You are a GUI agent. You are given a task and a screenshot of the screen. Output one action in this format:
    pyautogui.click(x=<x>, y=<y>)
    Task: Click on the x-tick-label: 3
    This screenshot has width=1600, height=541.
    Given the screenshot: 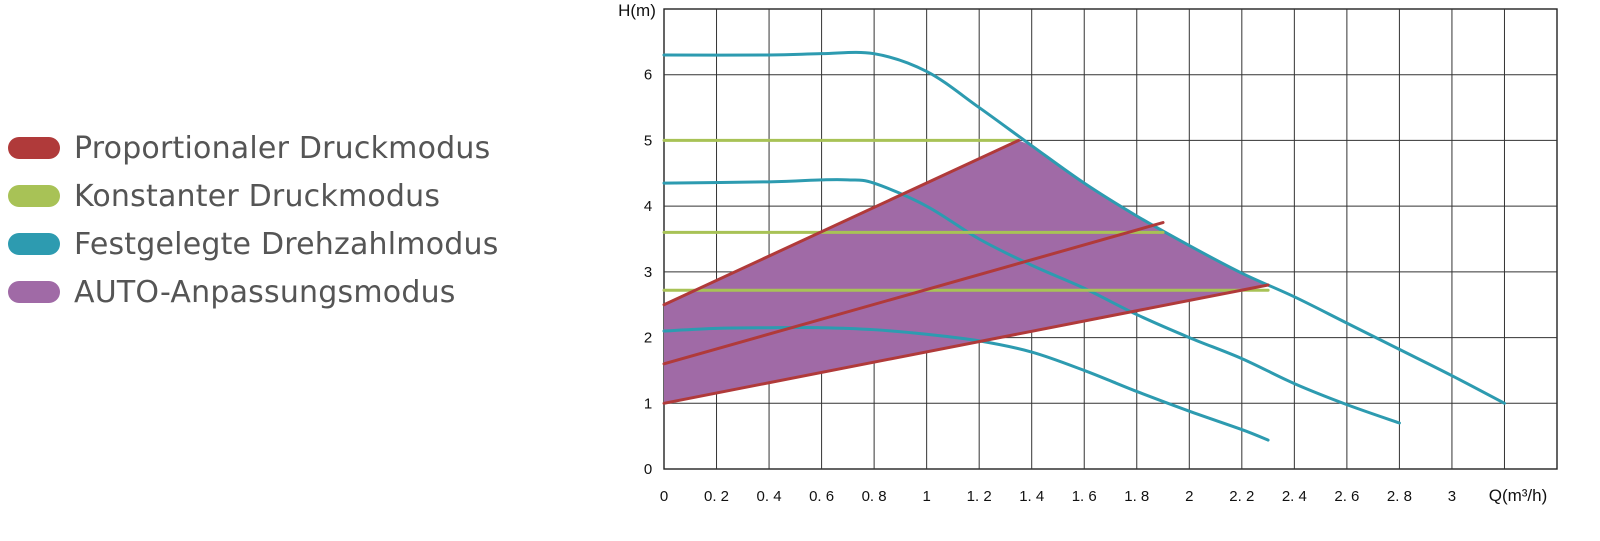 What is the action you would take?
    pyautogui.click(x=1452, y=496)
    